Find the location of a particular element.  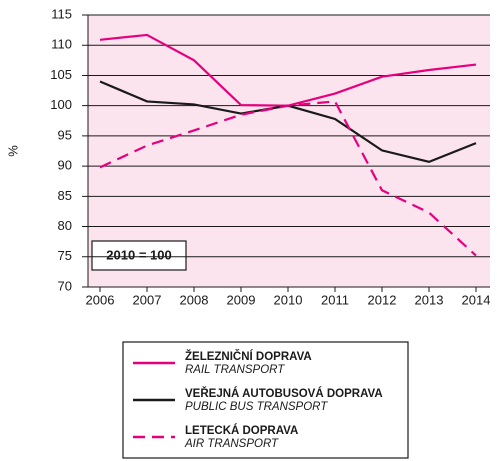

legend-label-en: PUBLIC BUS TRANSPORT is located at coordinates (256, 407).